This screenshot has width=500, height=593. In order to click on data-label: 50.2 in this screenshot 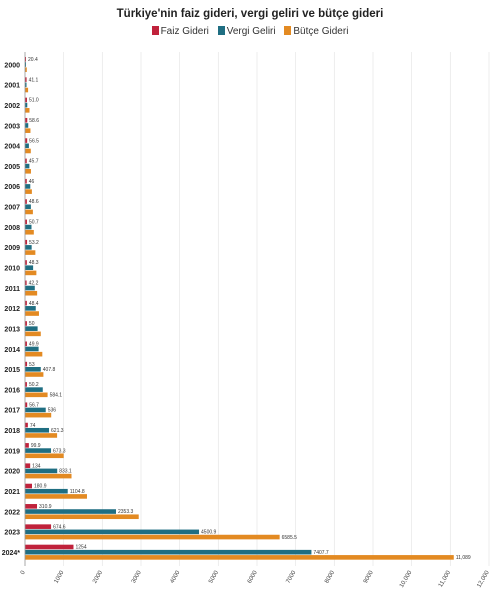, I will do `click(34, 385)`.